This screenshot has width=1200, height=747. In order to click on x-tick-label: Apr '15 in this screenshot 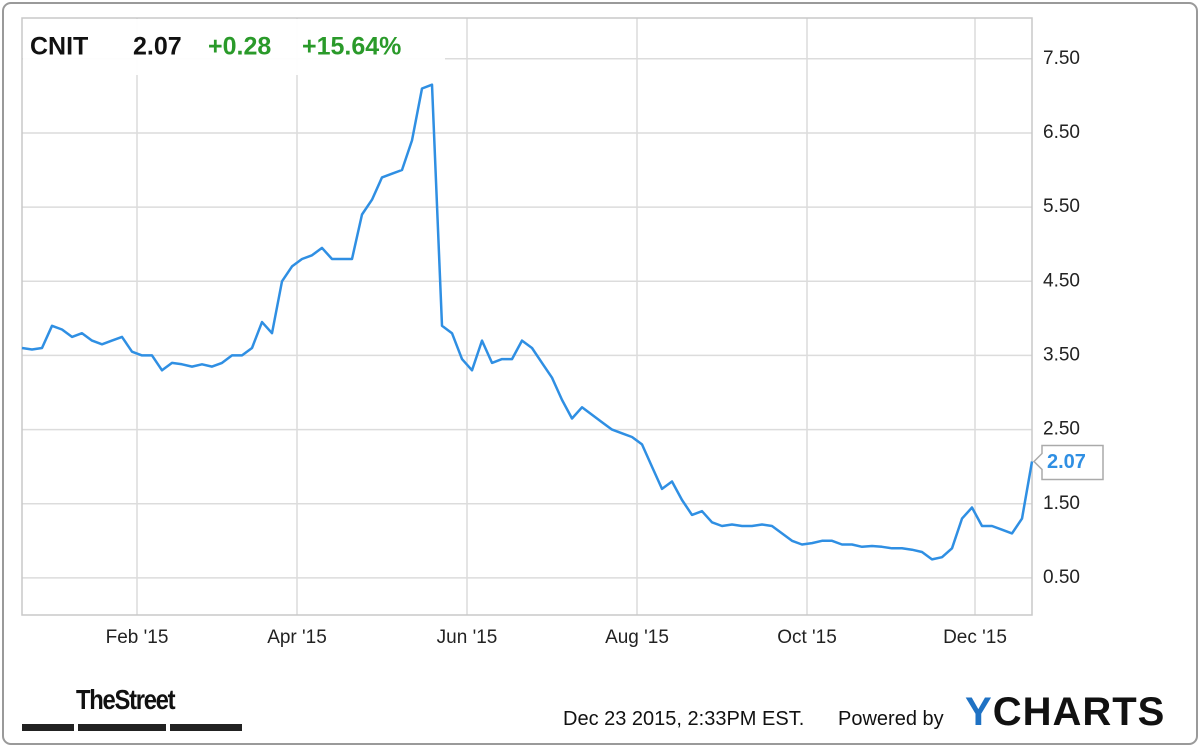, I will do `click(297, 637)`.